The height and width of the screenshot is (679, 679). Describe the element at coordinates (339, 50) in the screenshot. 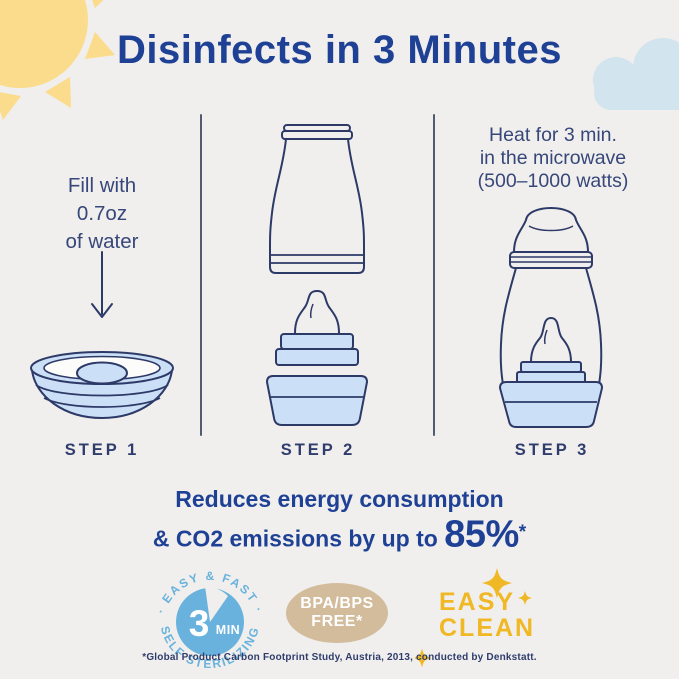

I see `page-title: Disinfects in 3 Minutes` at that location.